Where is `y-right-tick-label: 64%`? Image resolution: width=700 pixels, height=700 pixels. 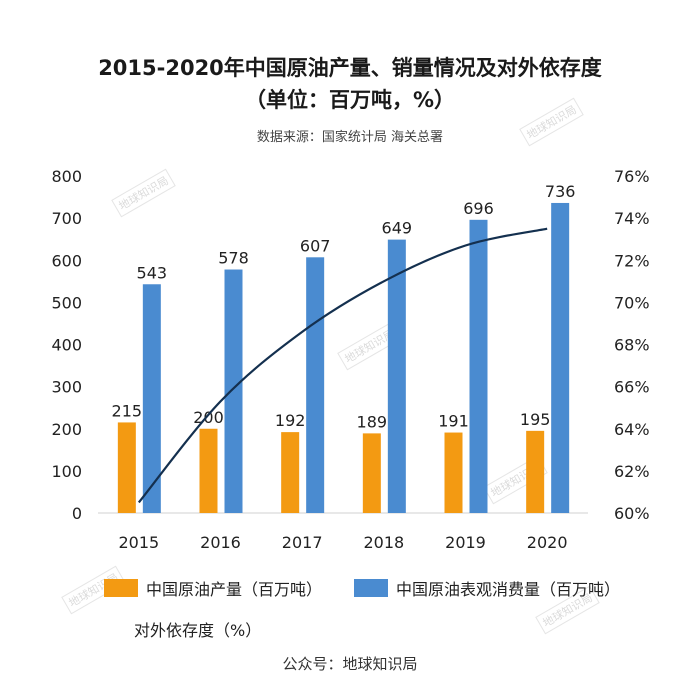 y-right-tick-label: 64% is located at coordinates (632, 429).